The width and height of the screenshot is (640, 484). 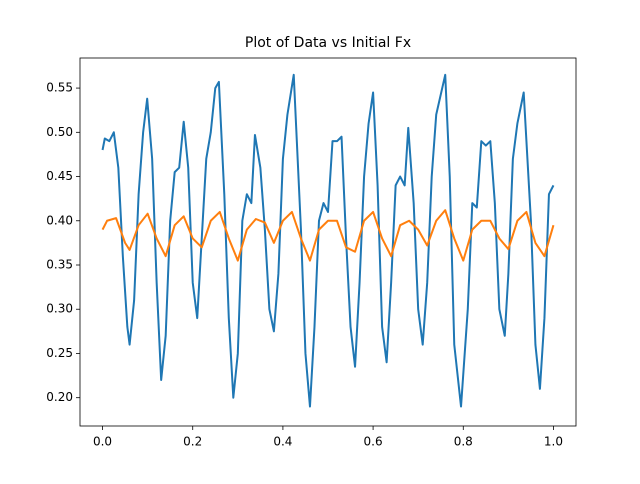 What do you see at coordinates (282, 442) in the screenshot?
I see `x-tick-label: 0.4` at bounding box center [282, 442].